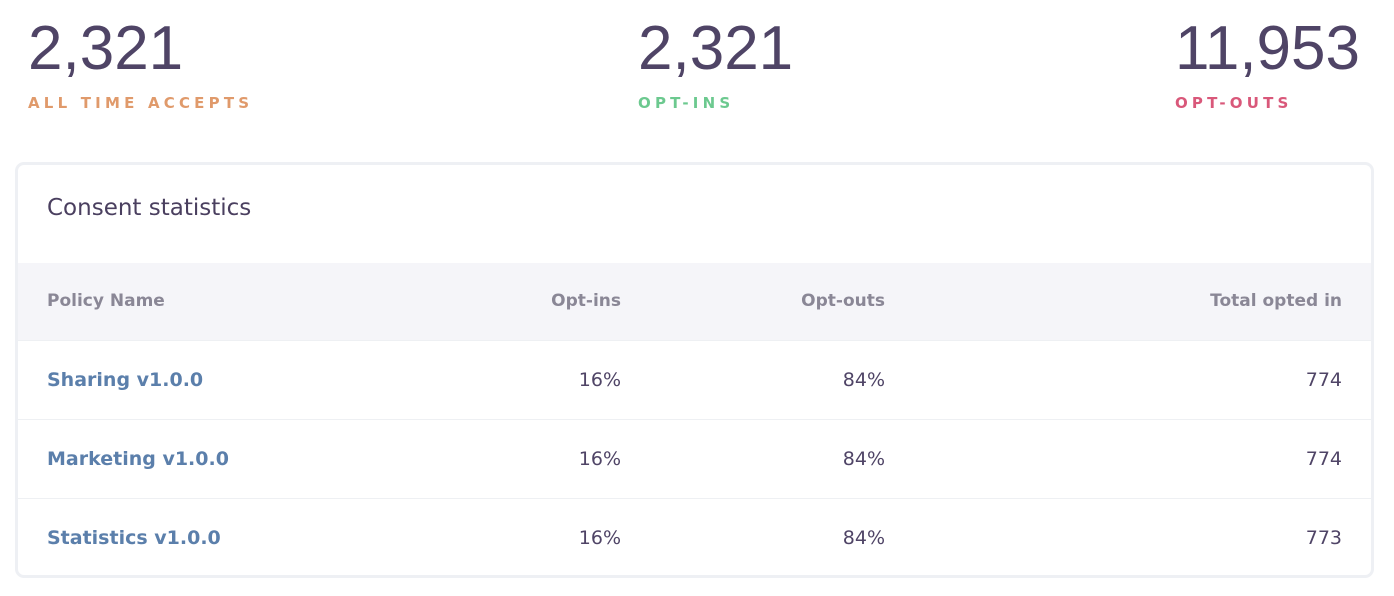 This screenshot has width=1394, height=596. I want to click on column-header: Opt-outs, so click(843, 301).